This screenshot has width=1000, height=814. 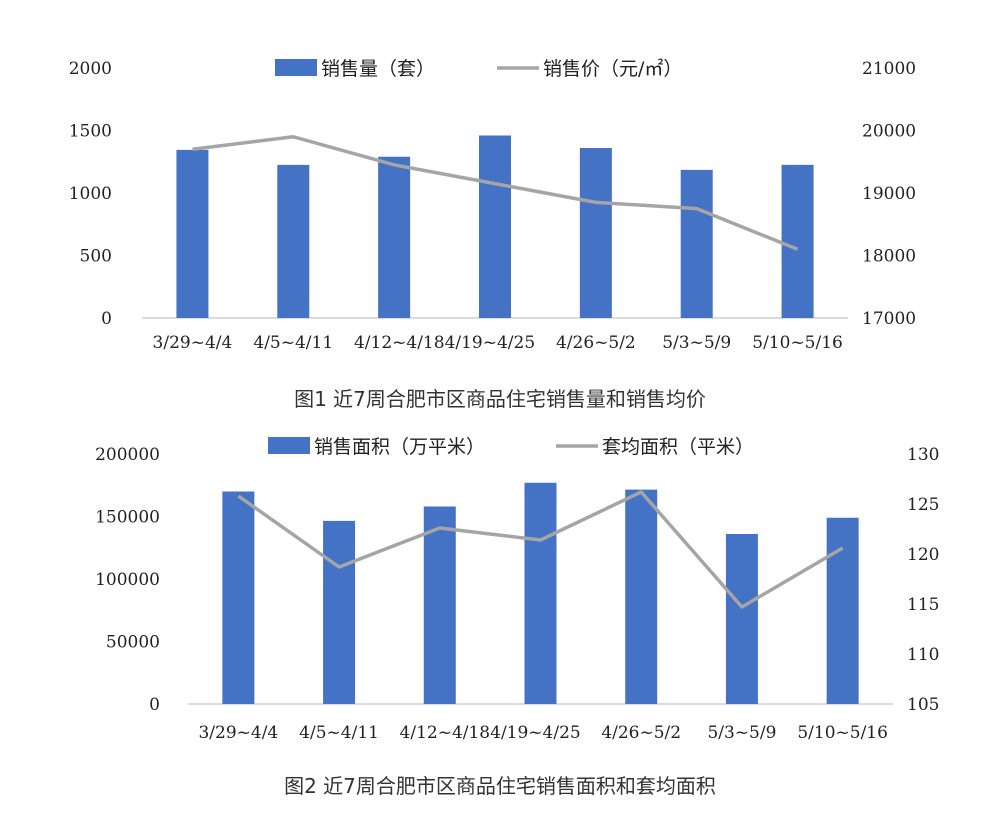 What do you see at coordinates (500, 399) in the screenshot?
I see `chart-caption: 图1 近7周合肥市区商品住宅销售量和销售均价` at bounding box center [500, 399].